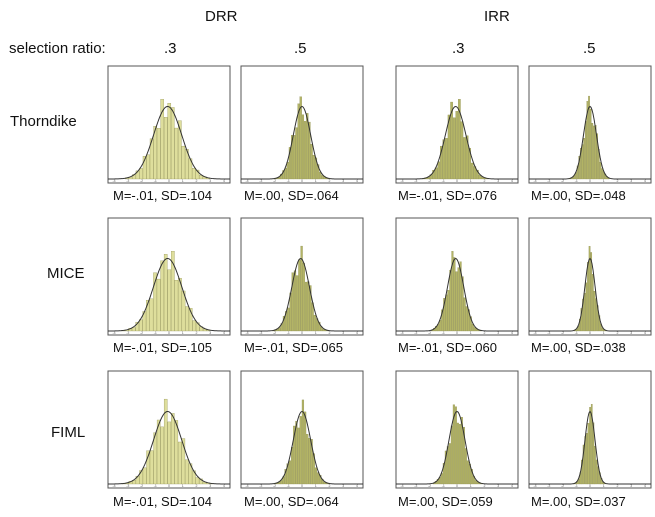 Image resolution: width=655 pixels, height=517 pixels. I want to click on ratio-col-4: .5, so click(589, 48).